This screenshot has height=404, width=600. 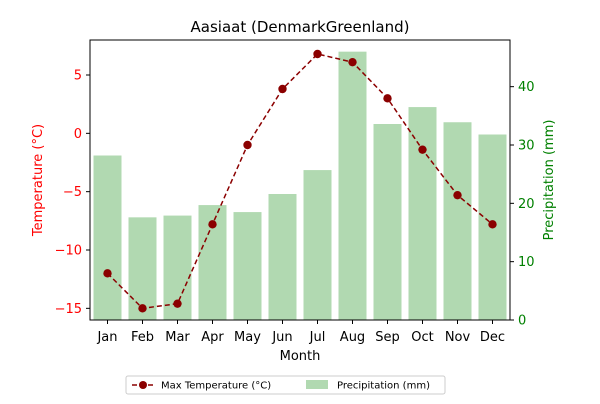 I want to click on temp-point-oct, so click(x=422, y=149).